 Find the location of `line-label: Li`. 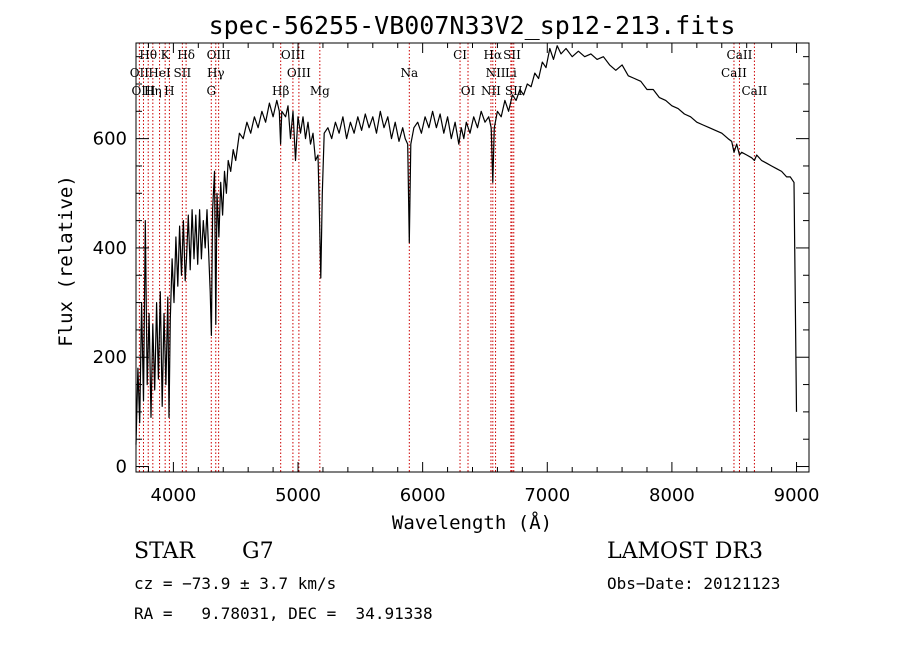

line-label: Li is located at coordinates (511, 73).